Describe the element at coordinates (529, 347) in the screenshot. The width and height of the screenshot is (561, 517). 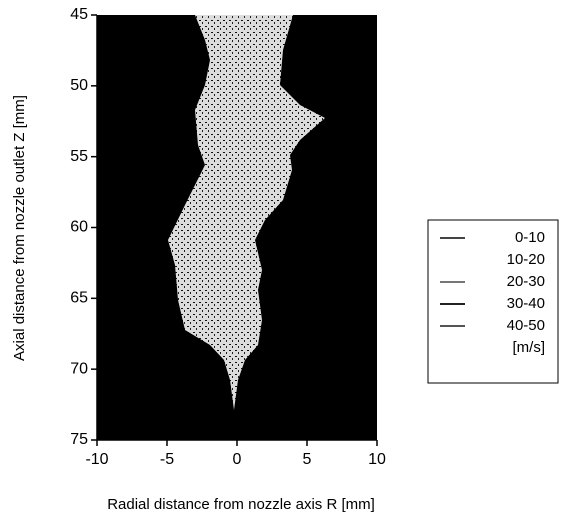
I see `legend-unit: [m/s]` at that location.